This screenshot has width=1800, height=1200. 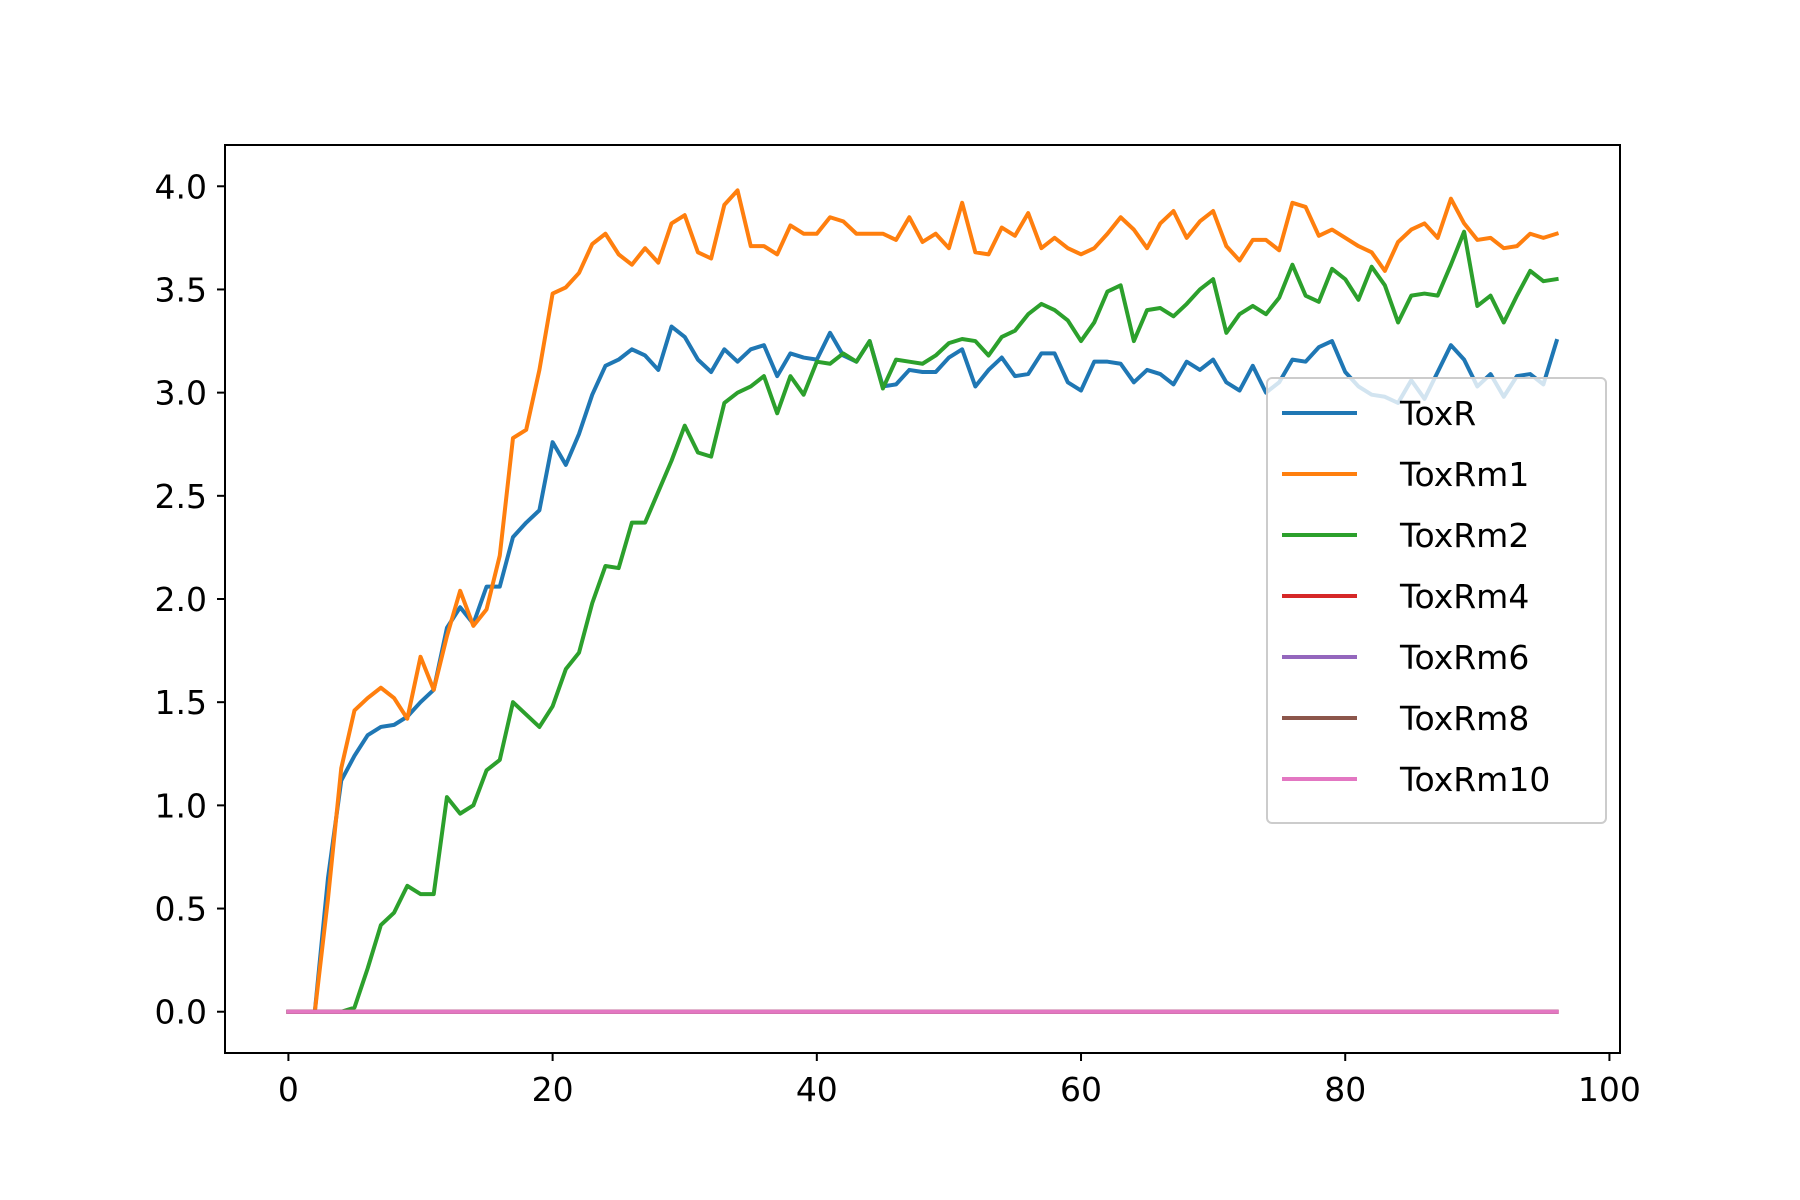 I want to click on y-tick-label: 2.0, so click(x=181, y=599).